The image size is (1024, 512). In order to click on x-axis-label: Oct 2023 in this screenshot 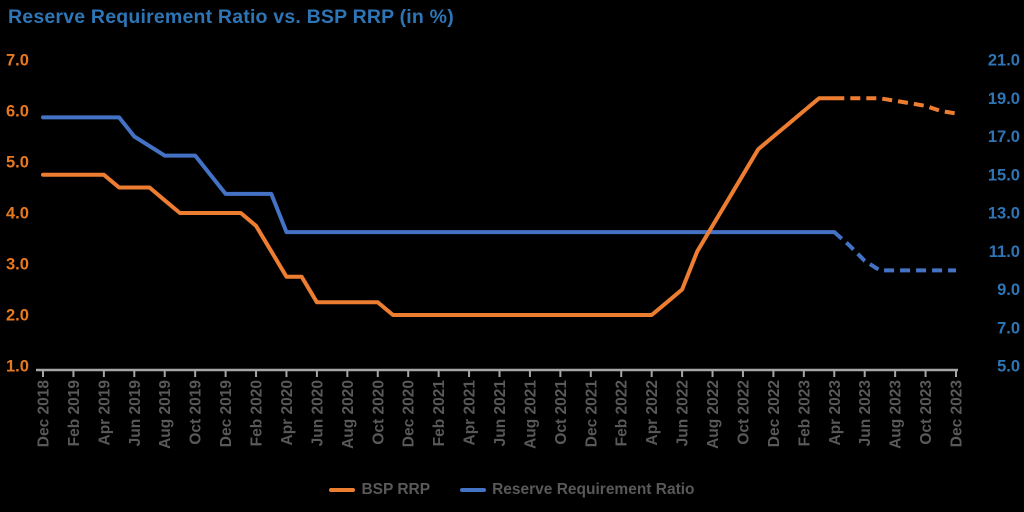, I will do `click(926, 412)`.